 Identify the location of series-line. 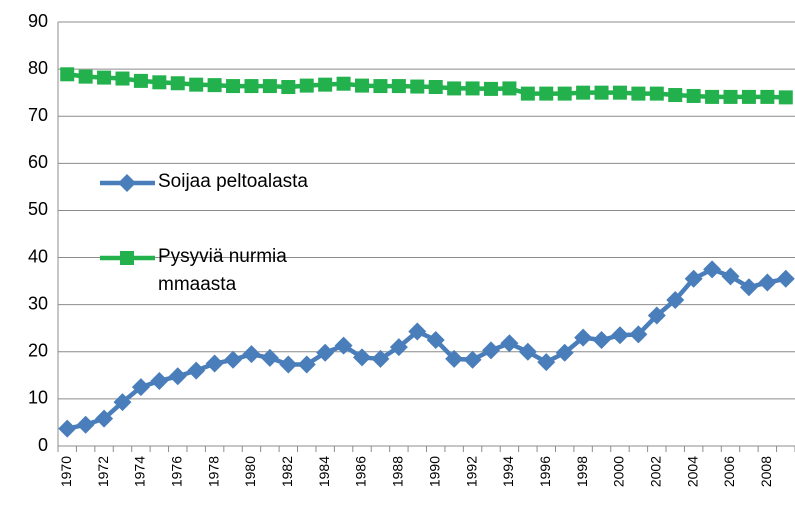
(426, 86).